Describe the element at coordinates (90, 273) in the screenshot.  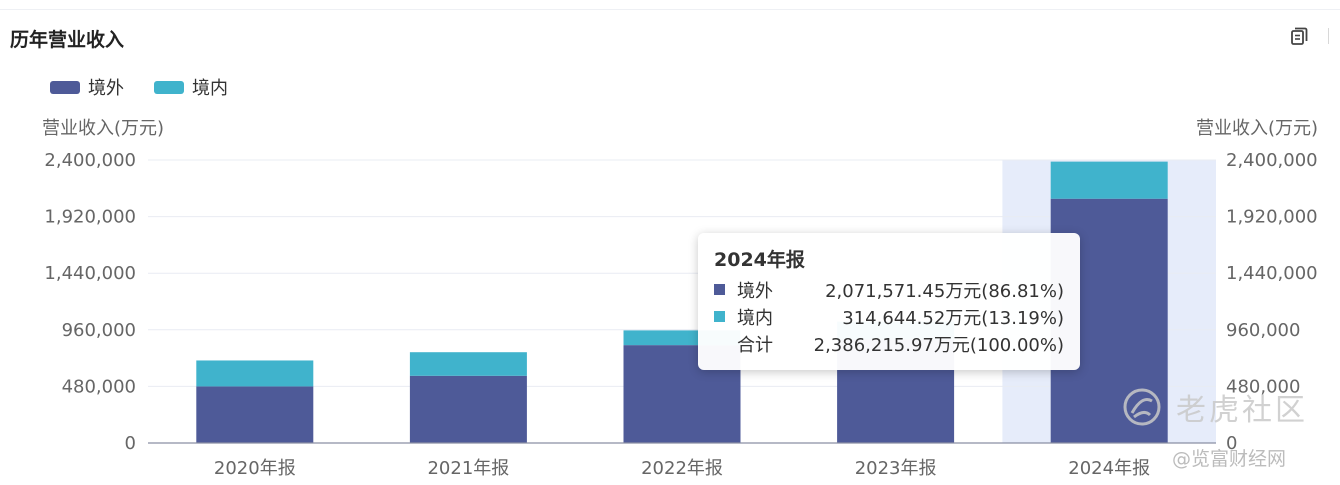
I see `y-tick-label-left: 1,440,000` at that location.